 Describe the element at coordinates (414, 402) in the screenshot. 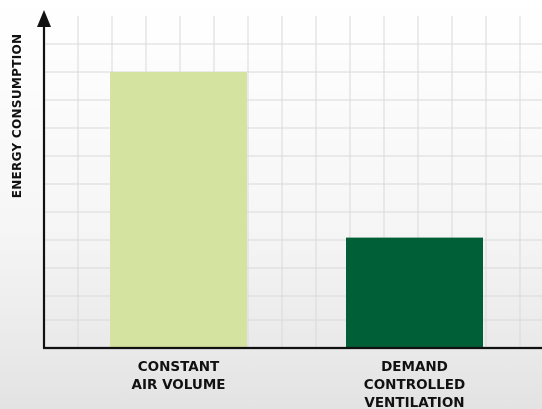

I see `category-label-line: VENTILATION` at that location.